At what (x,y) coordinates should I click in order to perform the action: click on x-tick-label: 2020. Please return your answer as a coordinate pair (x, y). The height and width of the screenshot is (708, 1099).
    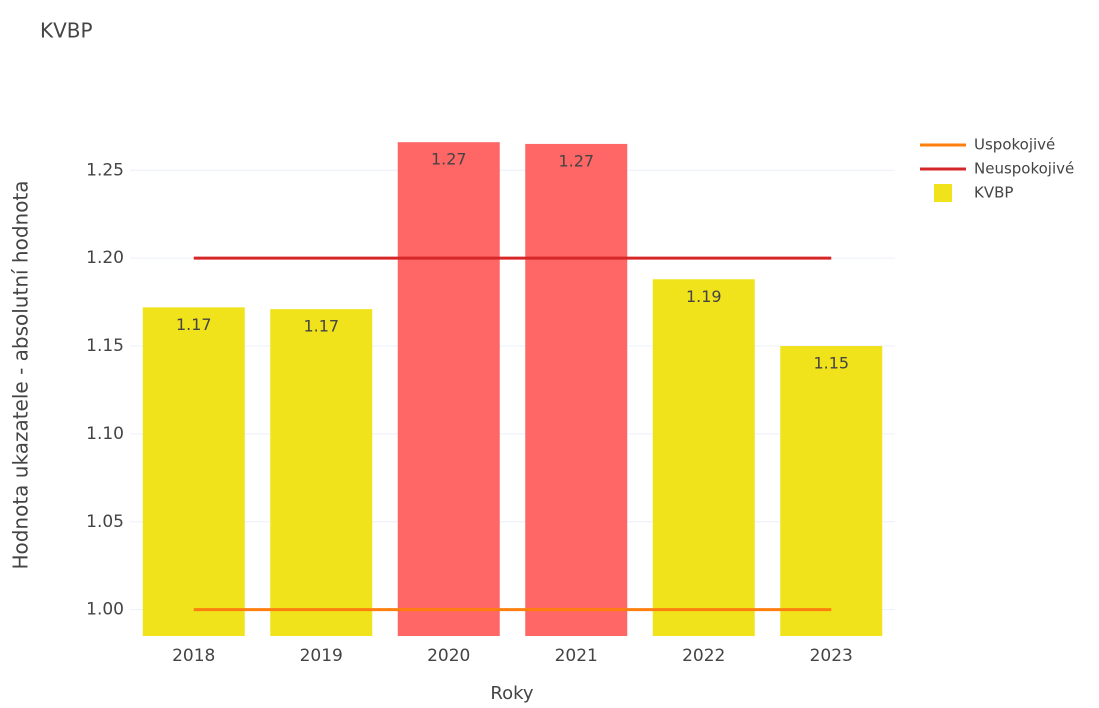
    Looking at the image, I should click on (448, 656).